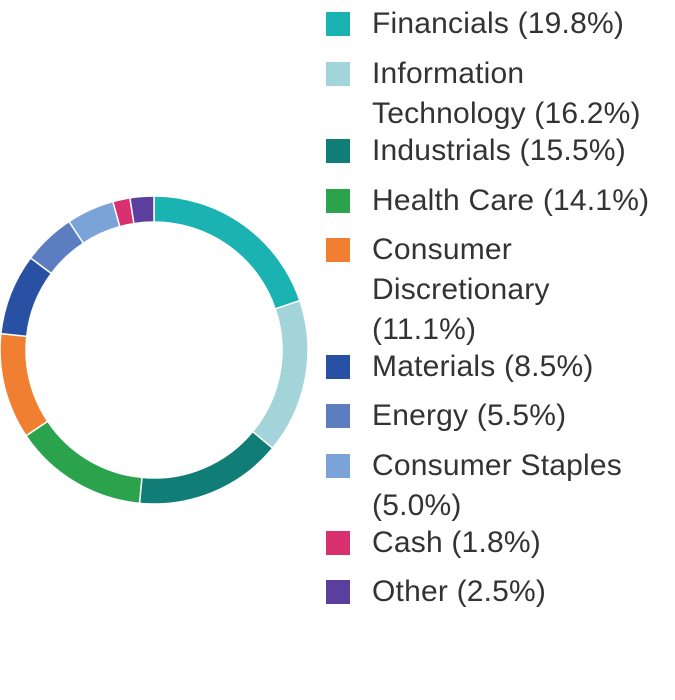 The height and width of the screenshot is (700, 675). I want to click on donut-slice-health-care, so click(84, 462).